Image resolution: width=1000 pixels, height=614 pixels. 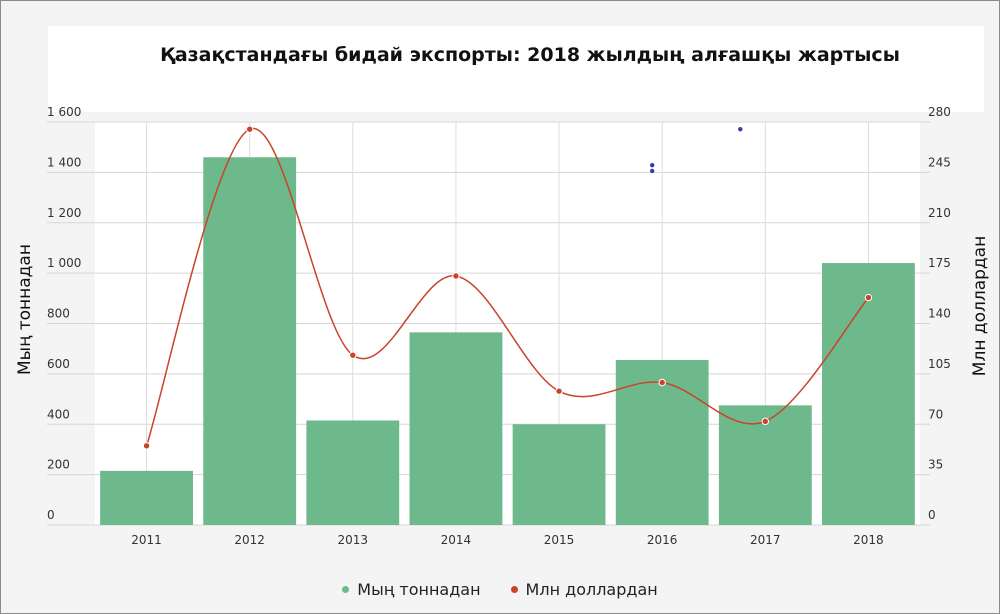 I want to click on legend-label-bars: Мың тоннадан, so click(x=419, y=589).